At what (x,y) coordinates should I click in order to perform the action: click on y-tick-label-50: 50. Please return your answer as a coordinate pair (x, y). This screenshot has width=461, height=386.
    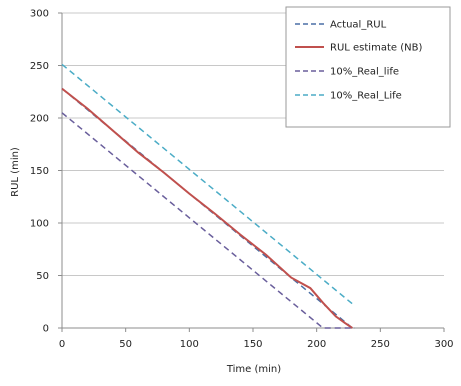
    Looking at the image, I should click on (42, 276).